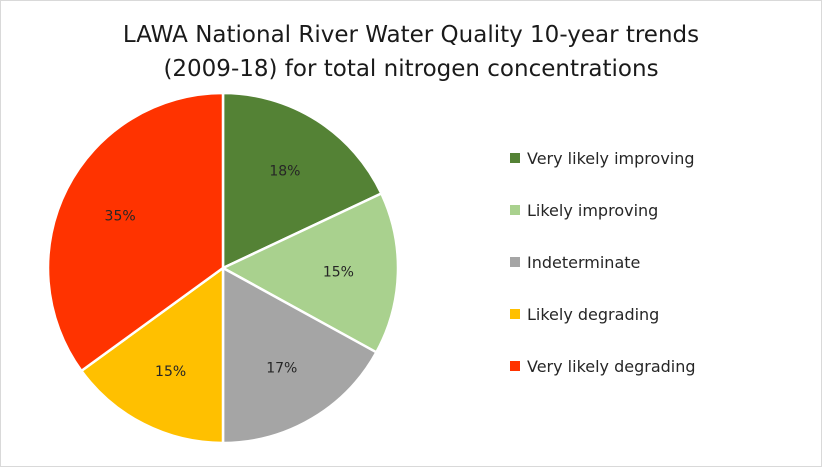 Image resolution: width=822 pixels, height=467 pixels. I want to click on legend-label-3: Likely degrading, so click(593, 314).